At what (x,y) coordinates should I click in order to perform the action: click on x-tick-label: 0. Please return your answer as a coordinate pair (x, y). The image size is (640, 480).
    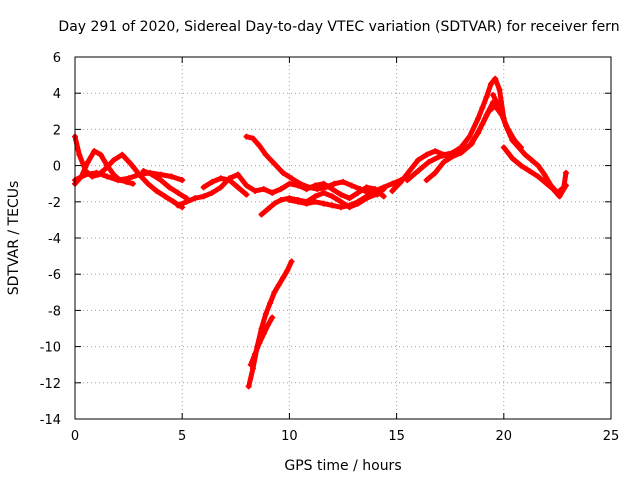
    Looking at the image, I should click on (75, 436).